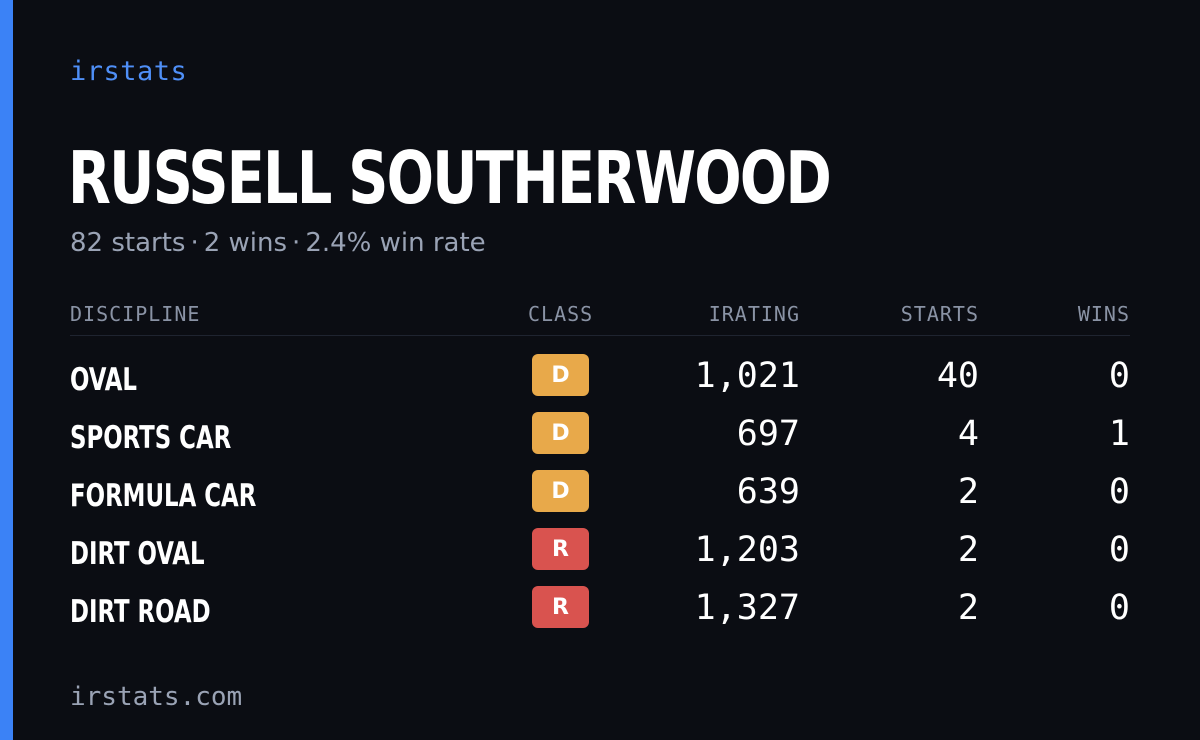 Image resolution: width=1200 pixels, height=740 pixels. What do you see at coordinates (6, 370) in the screenshot?
I see `accent-bar` at bounding box center [6, 370].